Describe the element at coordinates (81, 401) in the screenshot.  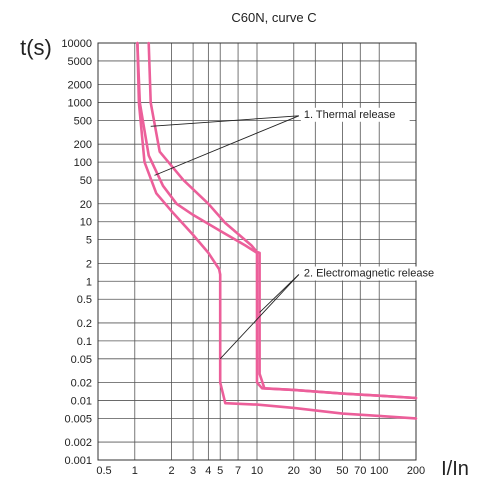
I see `y-tick-label: 0.01` at that location.